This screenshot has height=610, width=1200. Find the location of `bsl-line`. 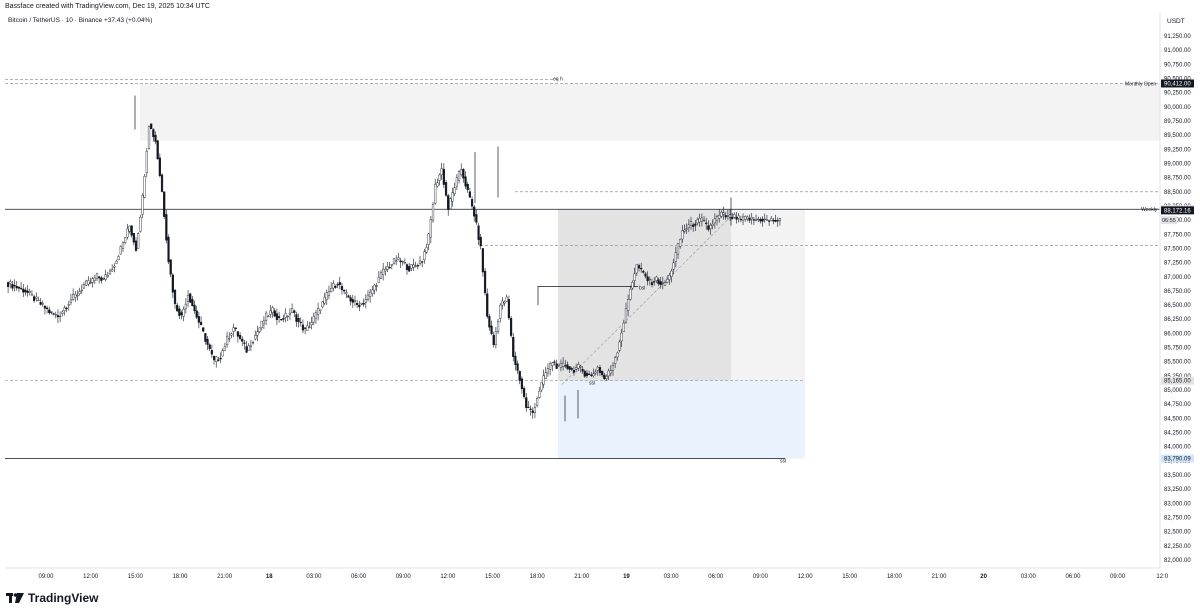

bsl-line is located at coordinates (587, 296).